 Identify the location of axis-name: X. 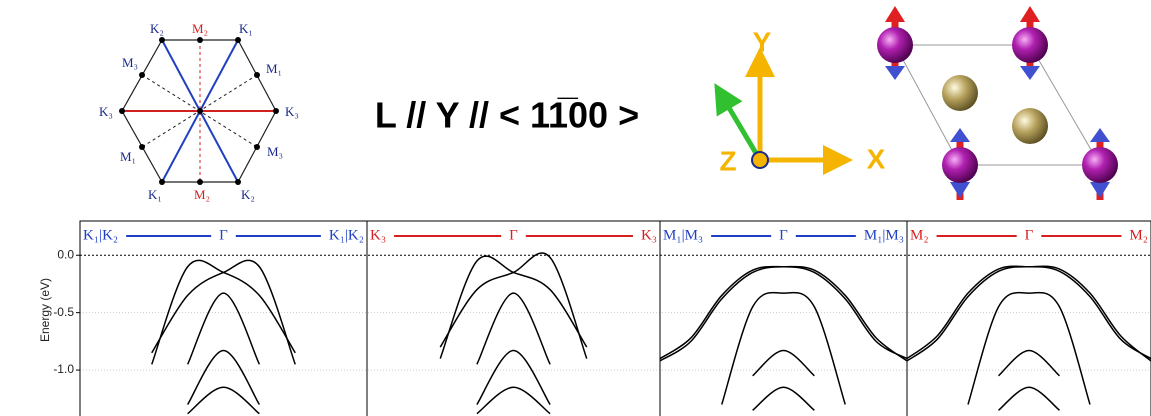
(876, 158).